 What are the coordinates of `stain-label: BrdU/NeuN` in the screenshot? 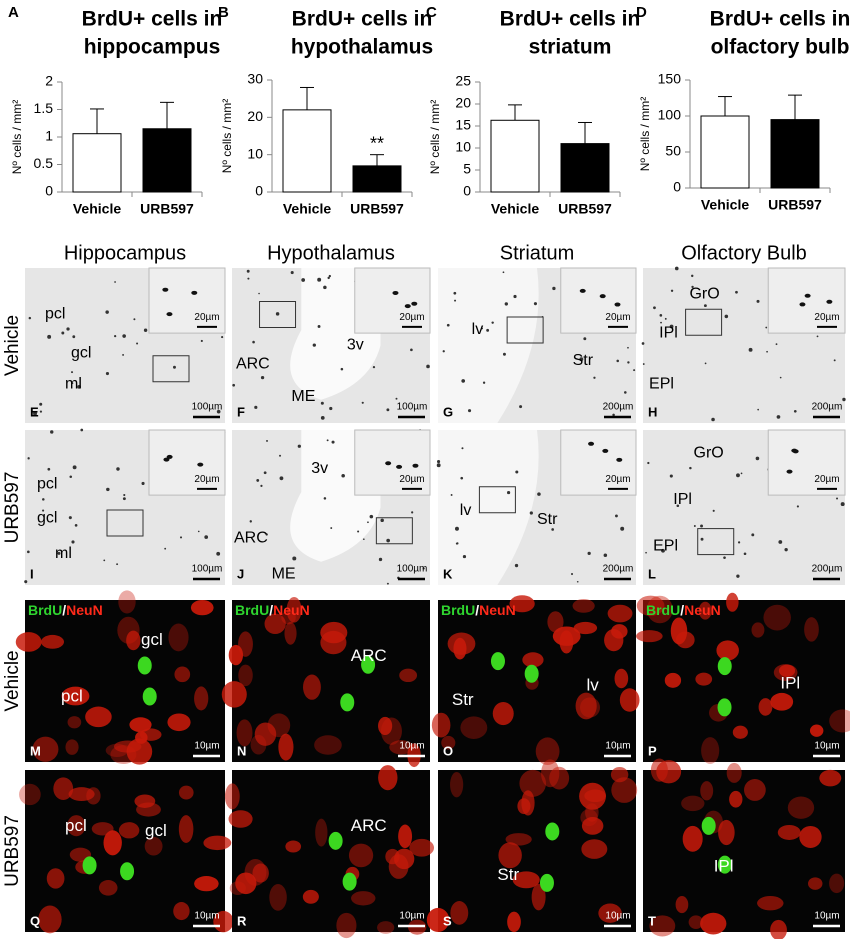 It's located at (683, 610).